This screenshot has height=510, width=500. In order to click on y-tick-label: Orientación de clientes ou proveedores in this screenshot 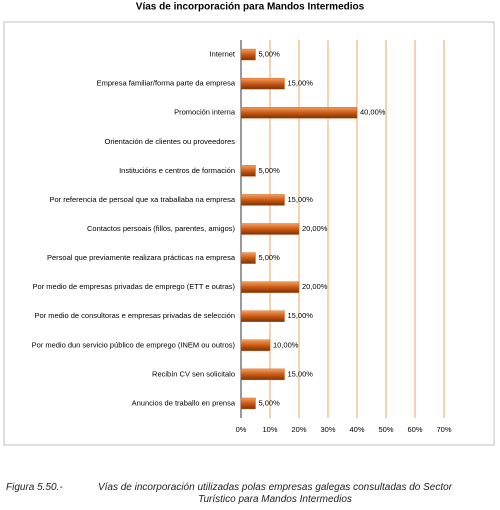, I will do `click(170, 141)`.